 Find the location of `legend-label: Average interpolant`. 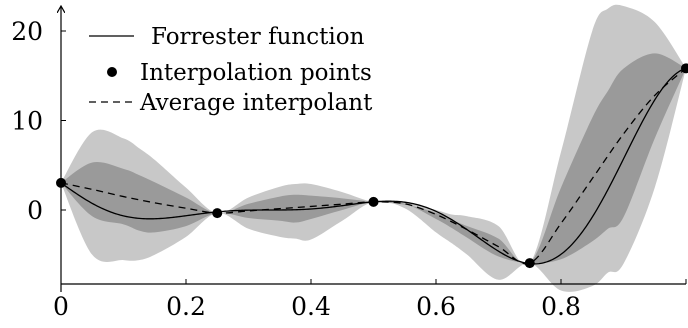

legend-label: Average interpolant is located at coordinates (256, 103).